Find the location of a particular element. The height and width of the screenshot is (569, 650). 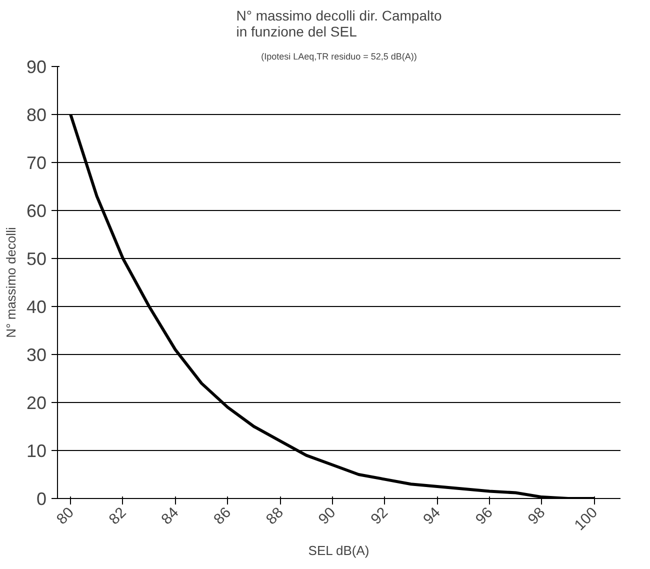

y-tick-label: 40 is located at coordinates (36, 307).